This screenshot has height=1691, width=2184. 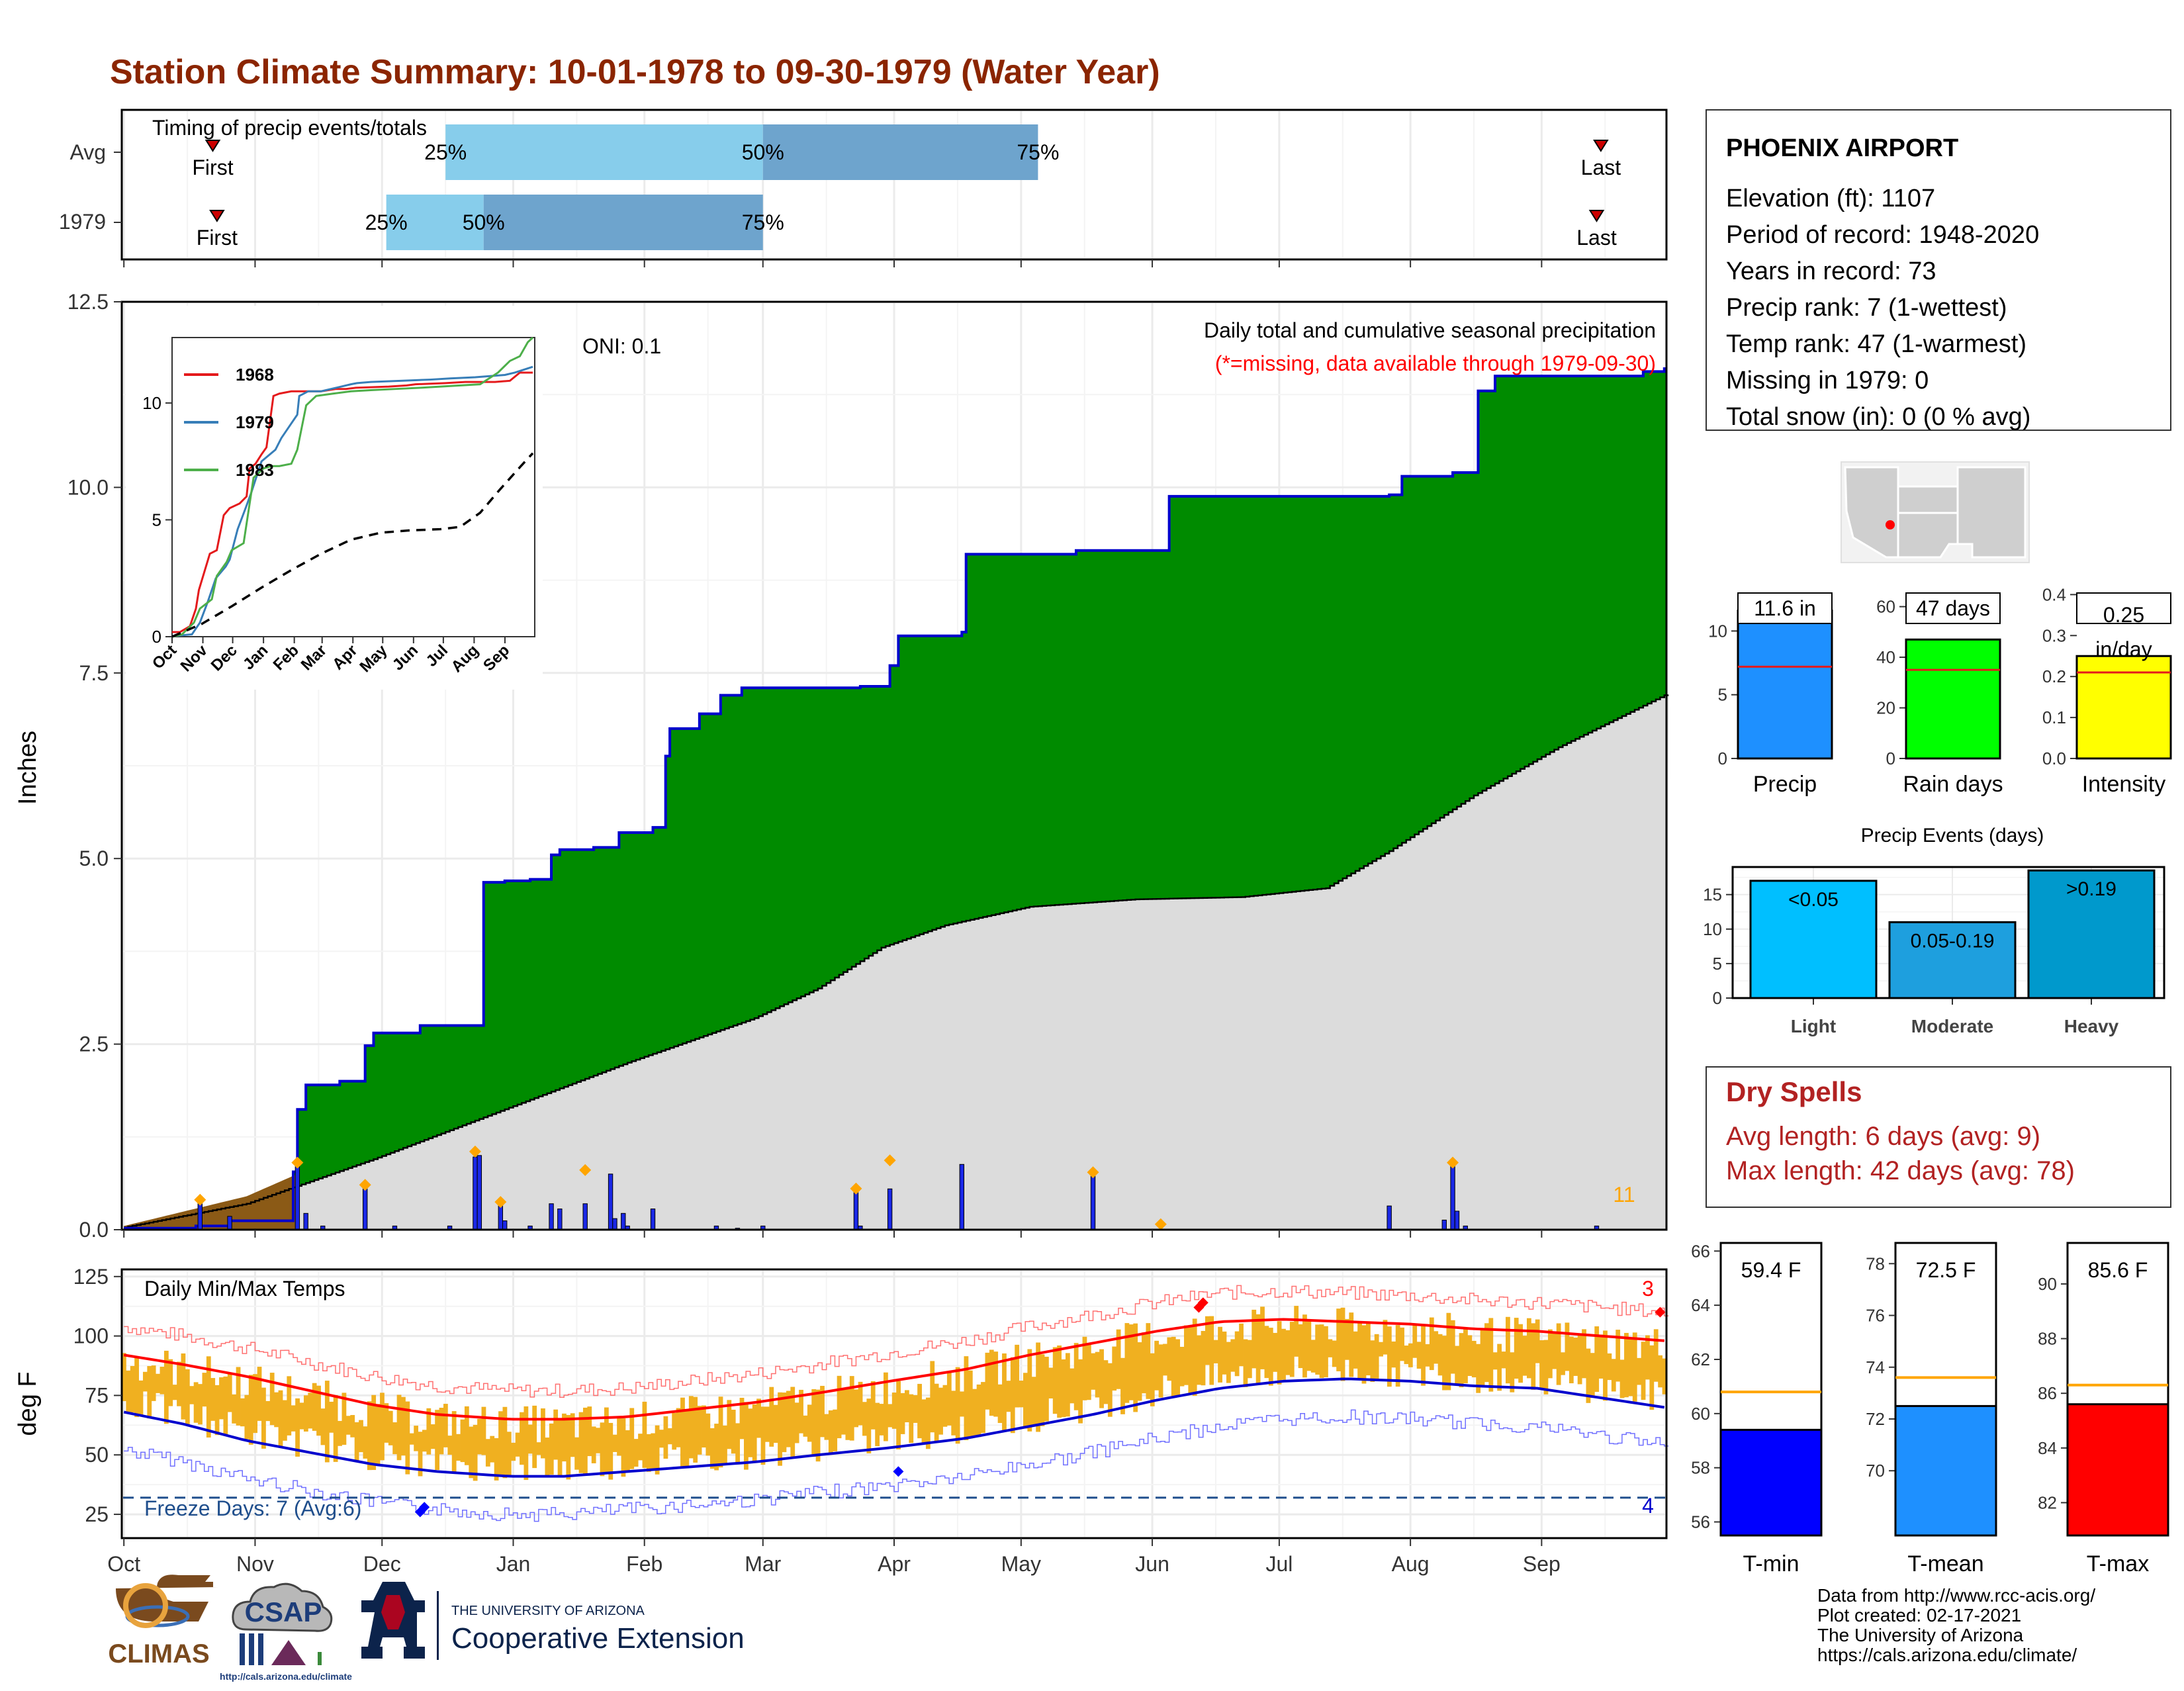 I want to click on events-y-tick-label: 0, so click(x=1718, y=998).